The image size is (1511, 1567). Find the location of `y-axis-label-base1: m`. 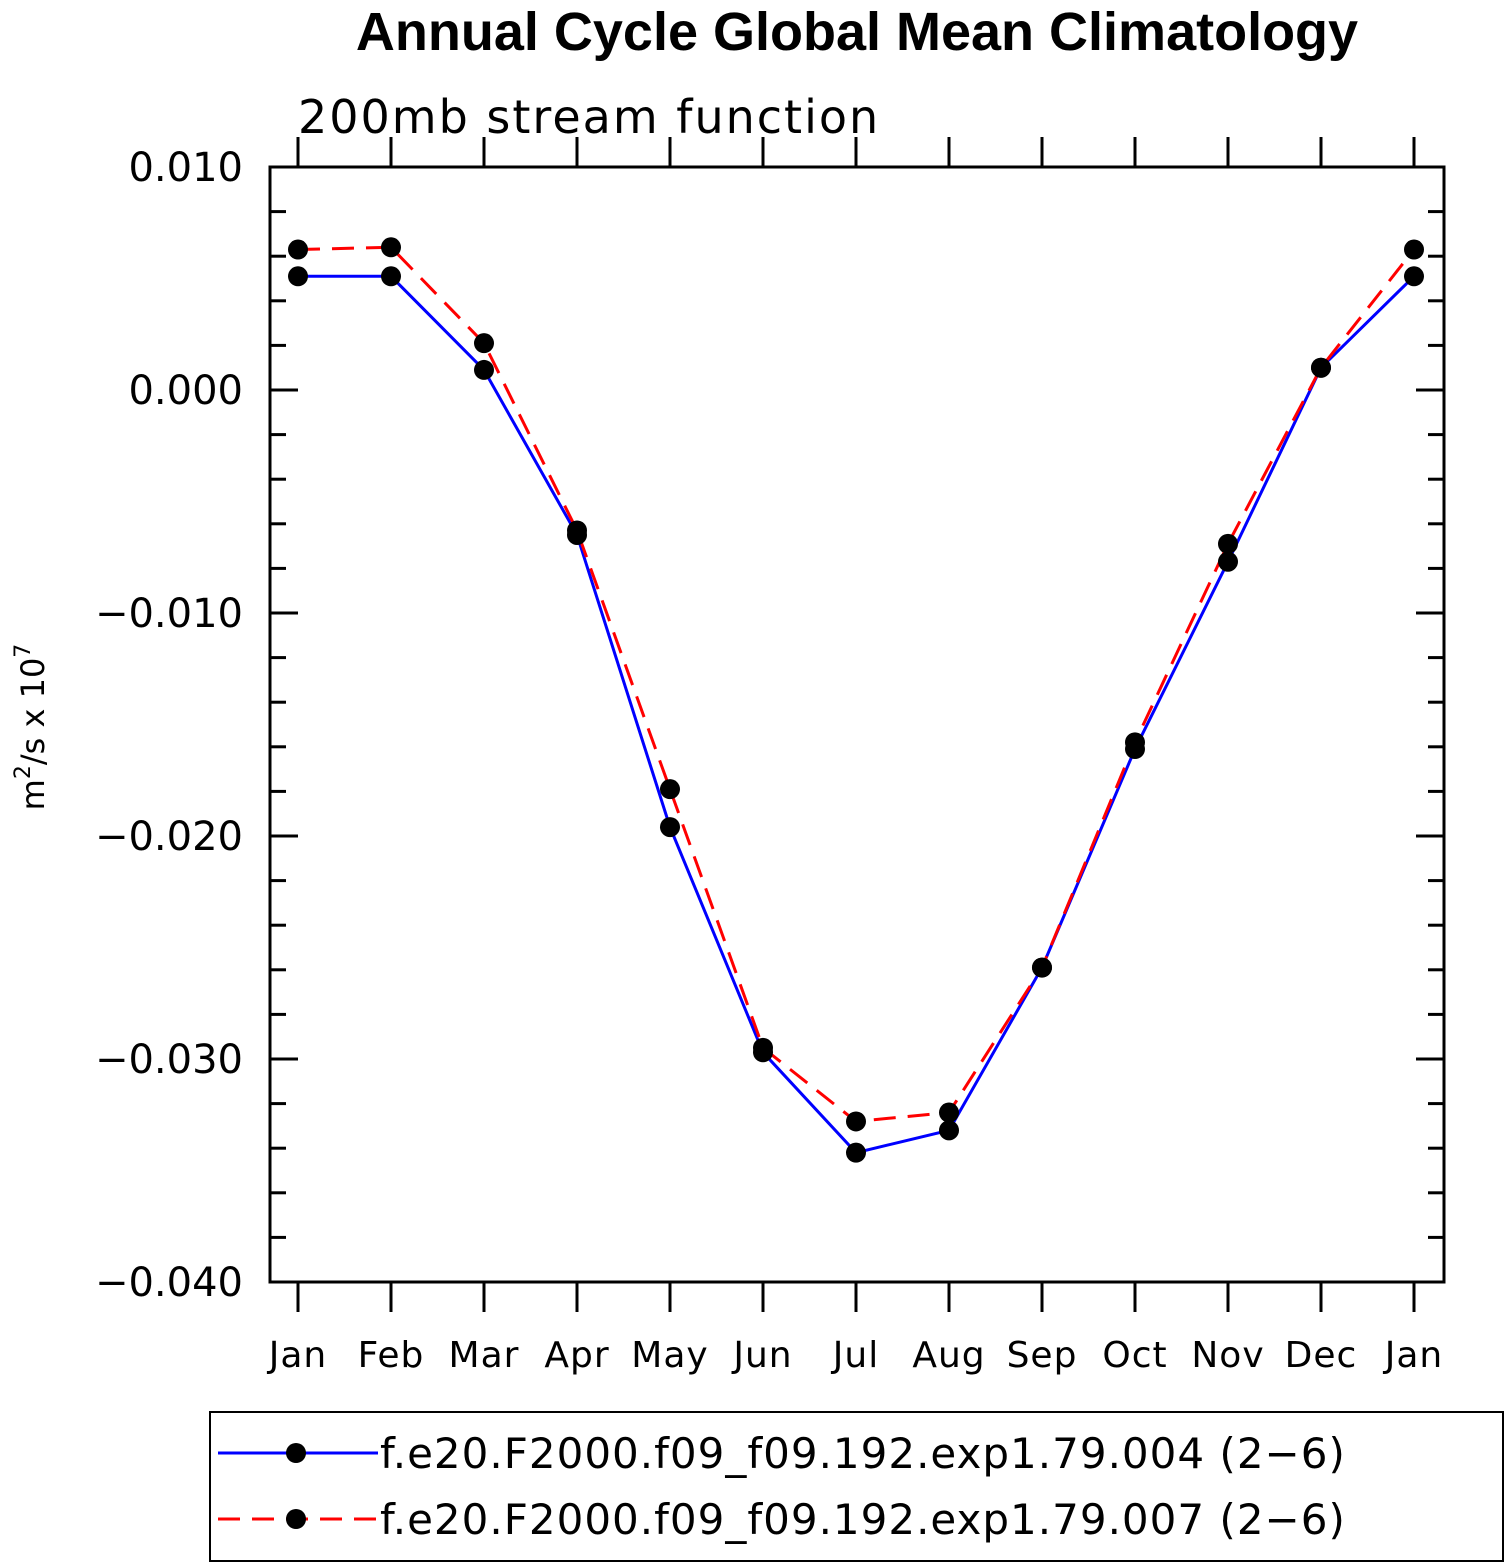

y-axis-label-base1: m is located at coordinates (33, 794).